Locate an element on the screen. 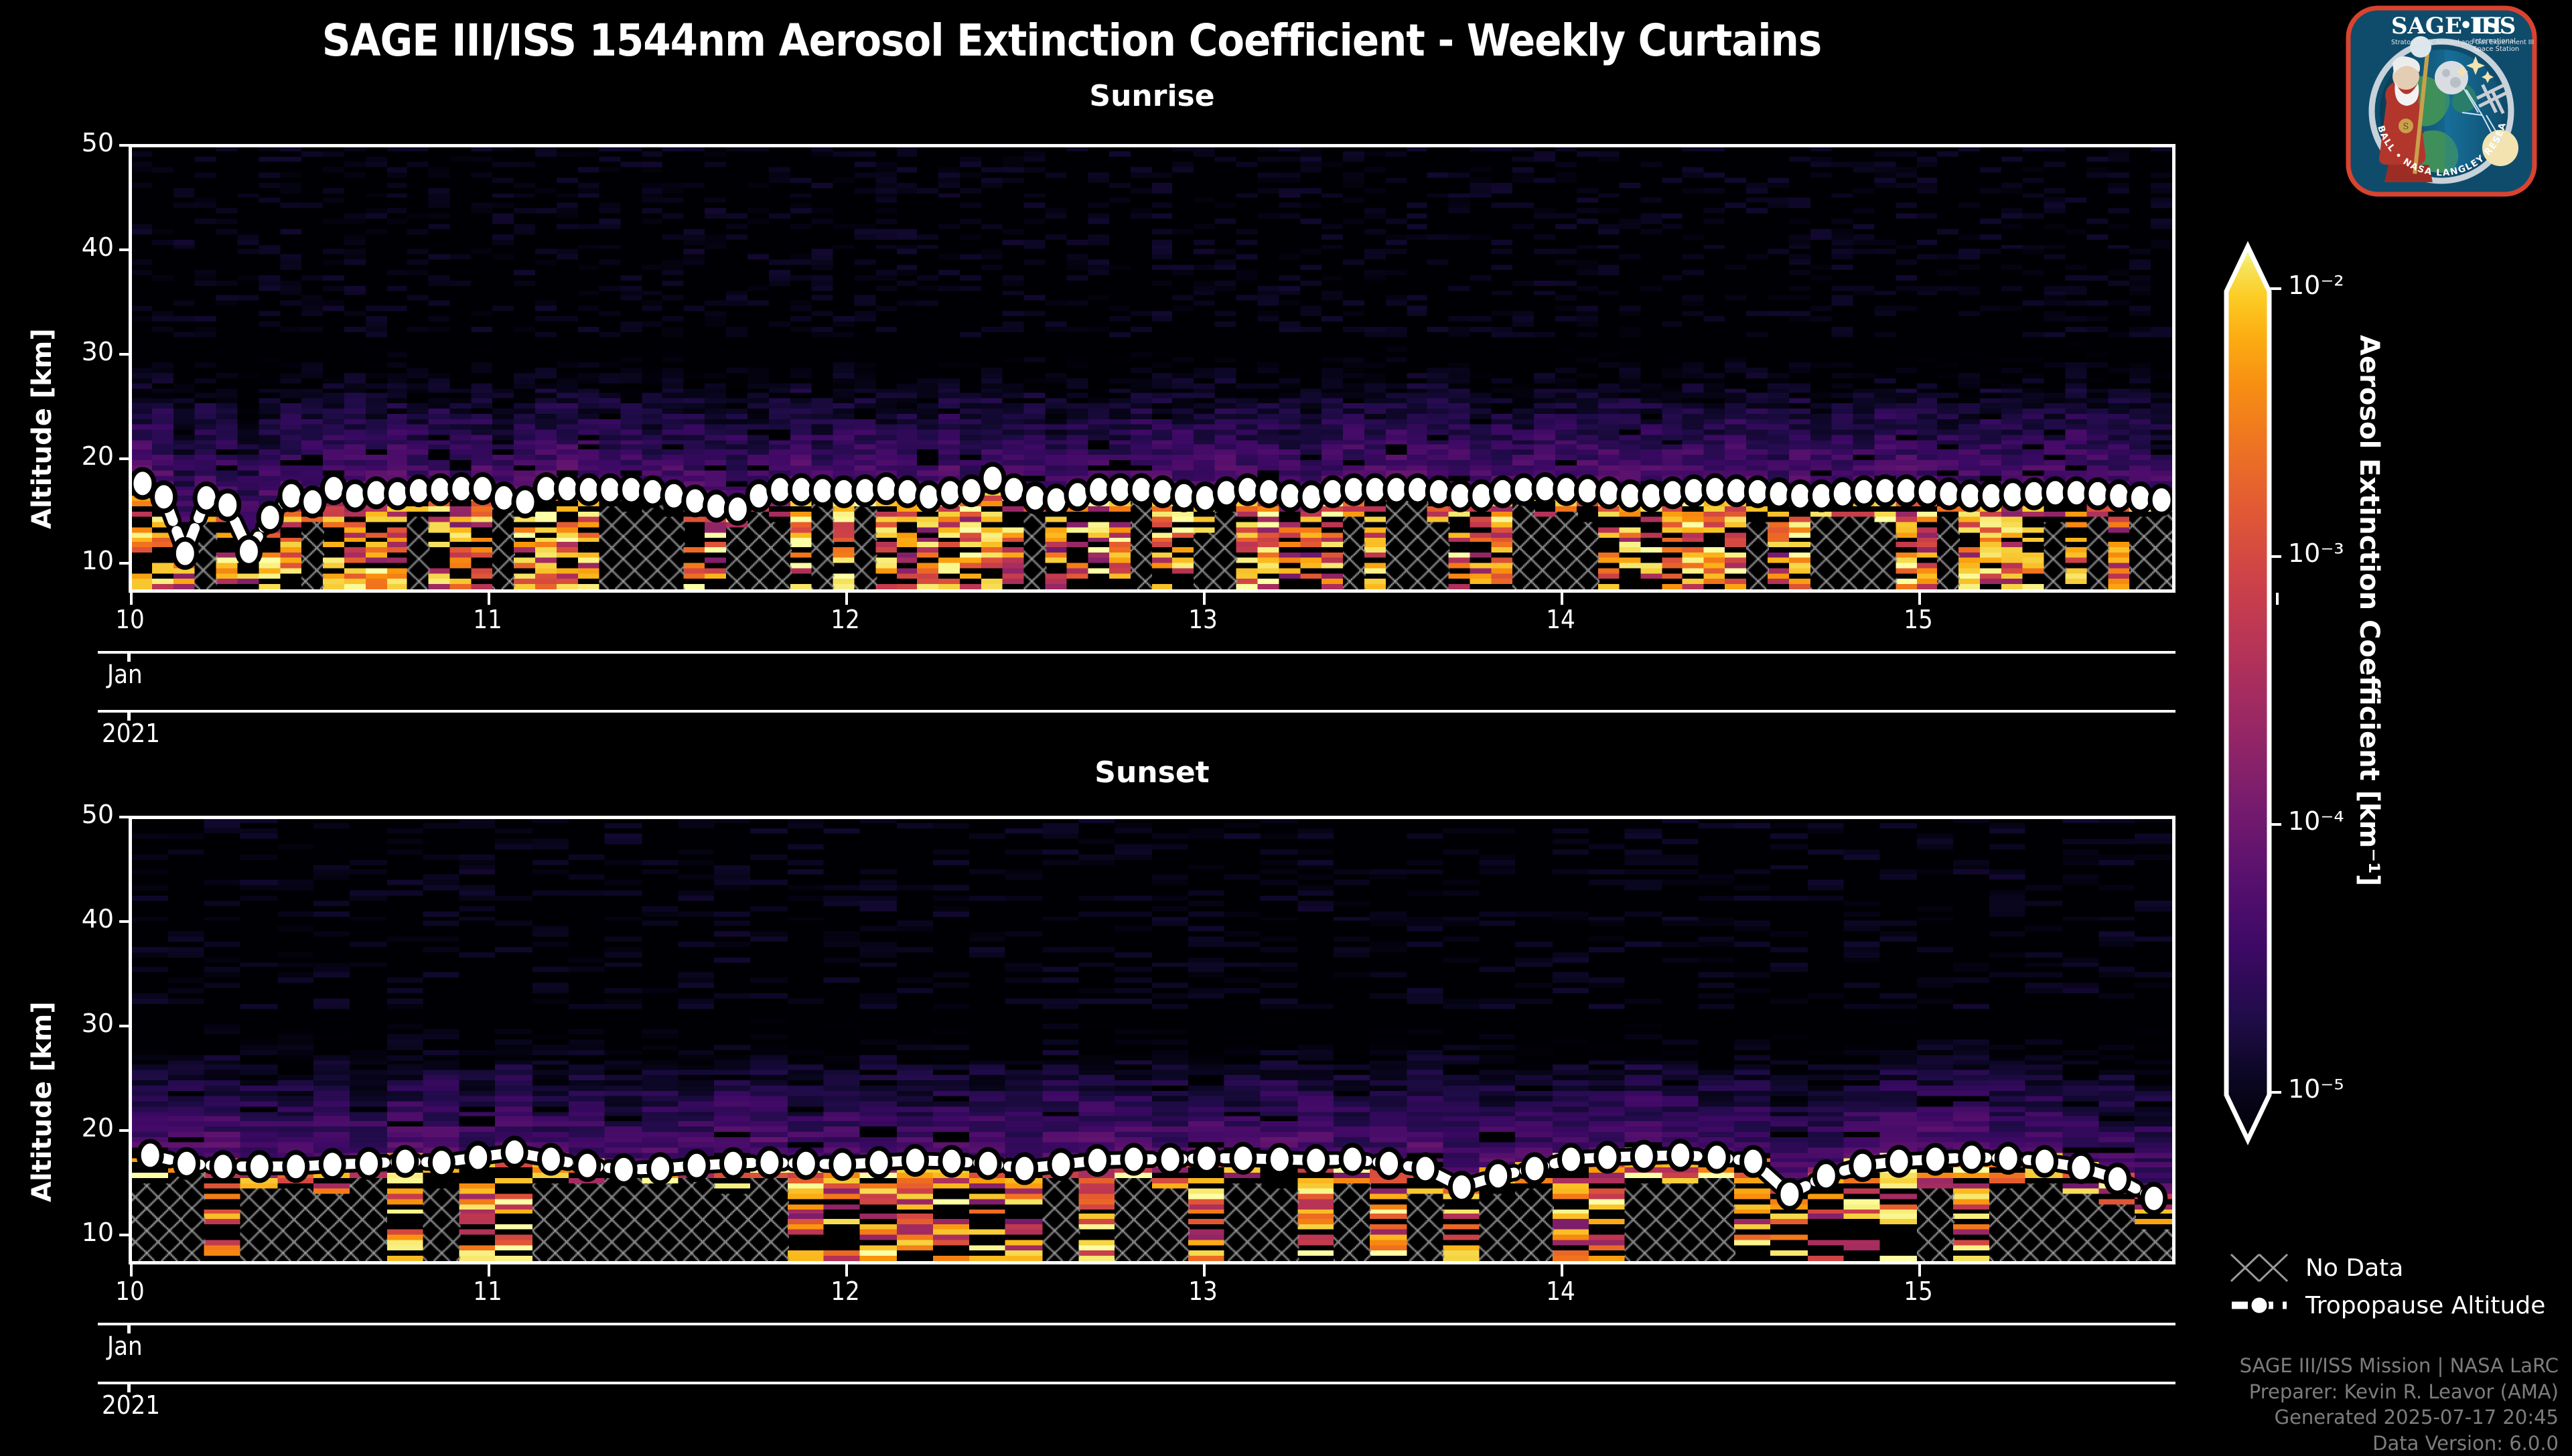  svg-text: S is located at coordinates (2406, 127).